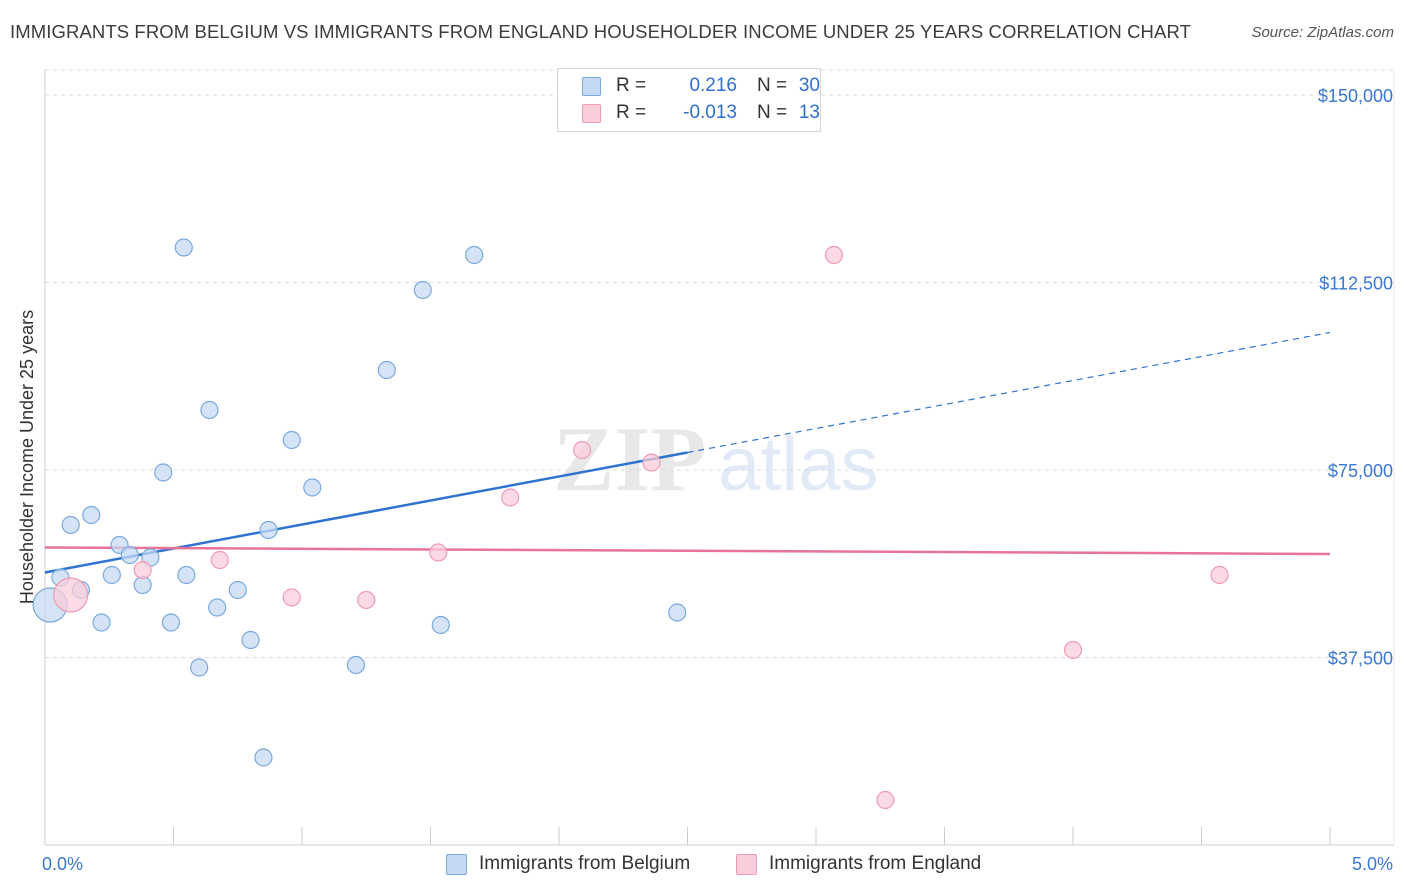  Describe the element at coordinates (585, 863) in the screenshot. I see `belgium-legend-label: Immigrants from Belgium` at that location.